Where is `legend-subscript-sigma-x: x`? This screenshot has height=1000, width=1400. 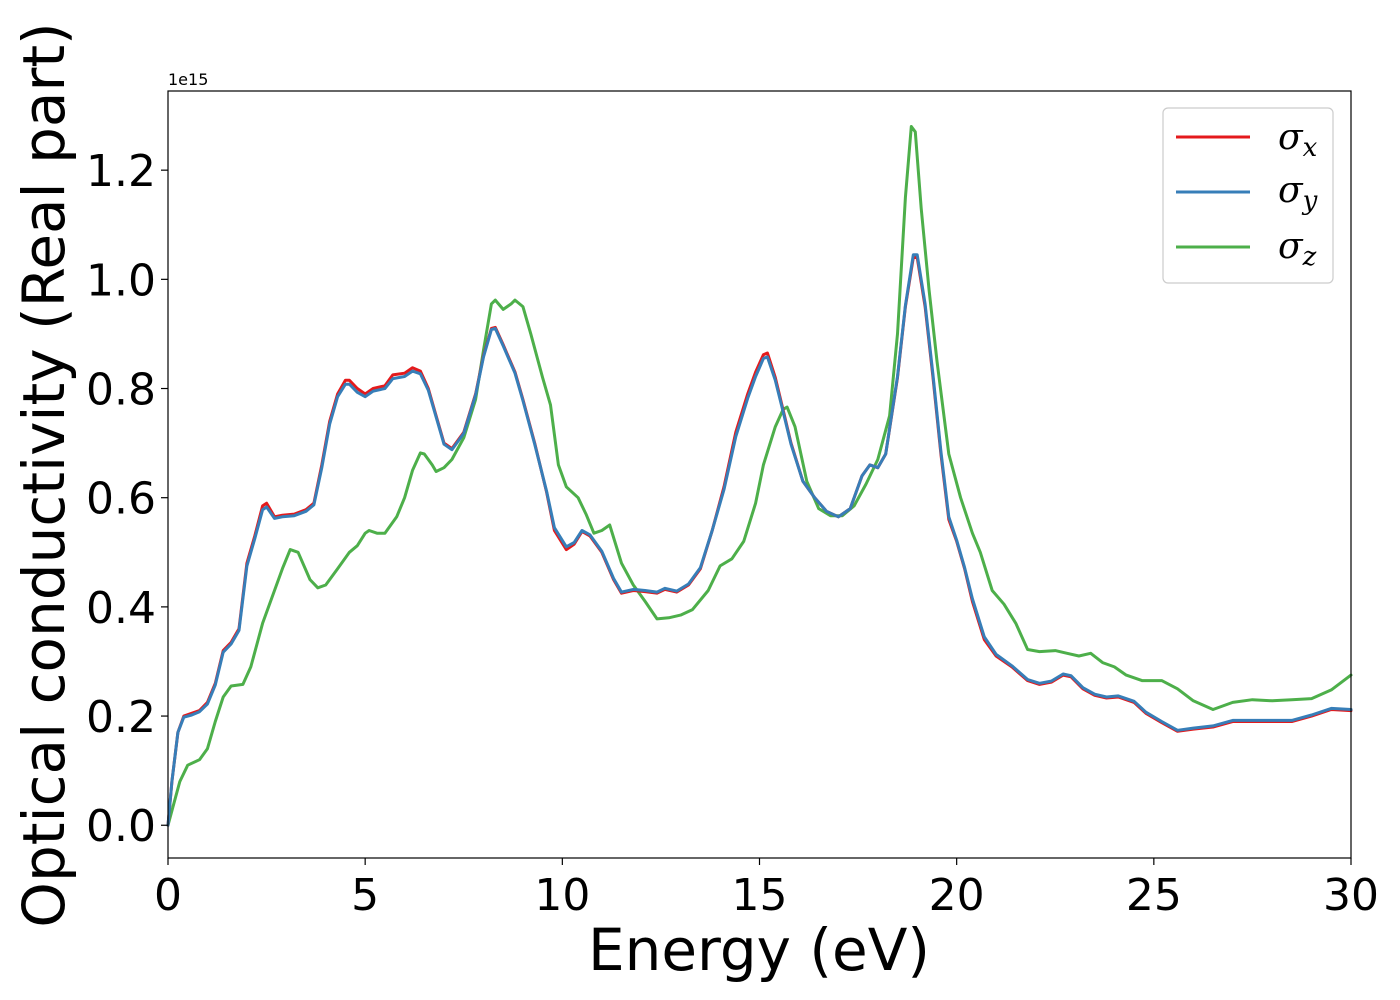 legend-subscript-sigma-x: x is located at coordinates (1310, 148).